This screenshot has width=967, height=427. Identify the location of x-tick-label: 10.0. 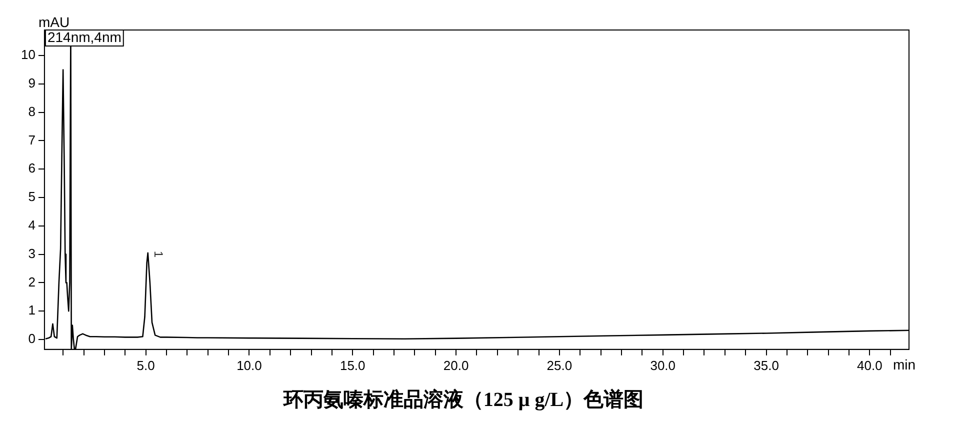
(249, 365).